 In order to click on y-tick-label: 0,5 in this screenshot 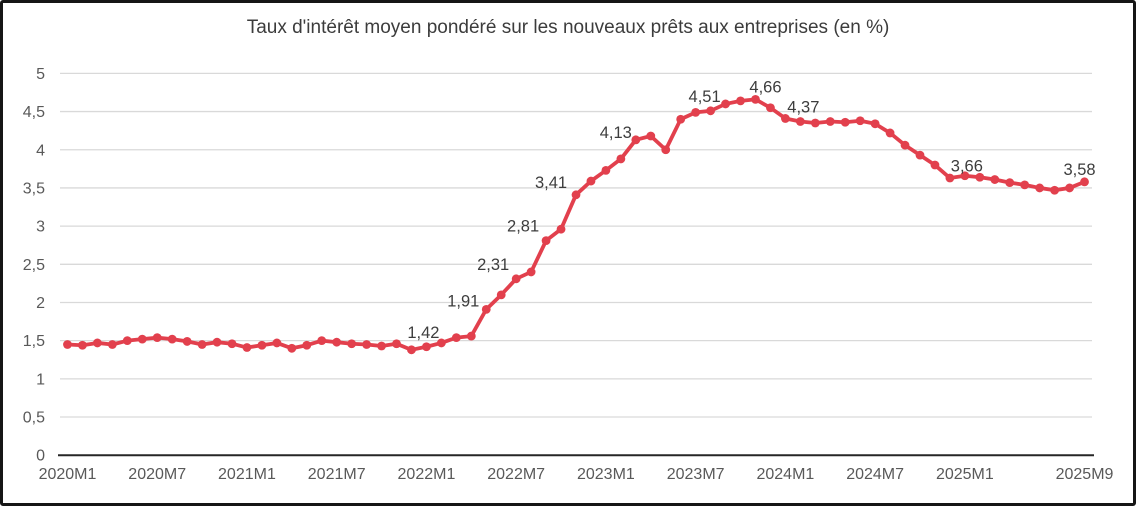, I will do `click(34, 418)`.